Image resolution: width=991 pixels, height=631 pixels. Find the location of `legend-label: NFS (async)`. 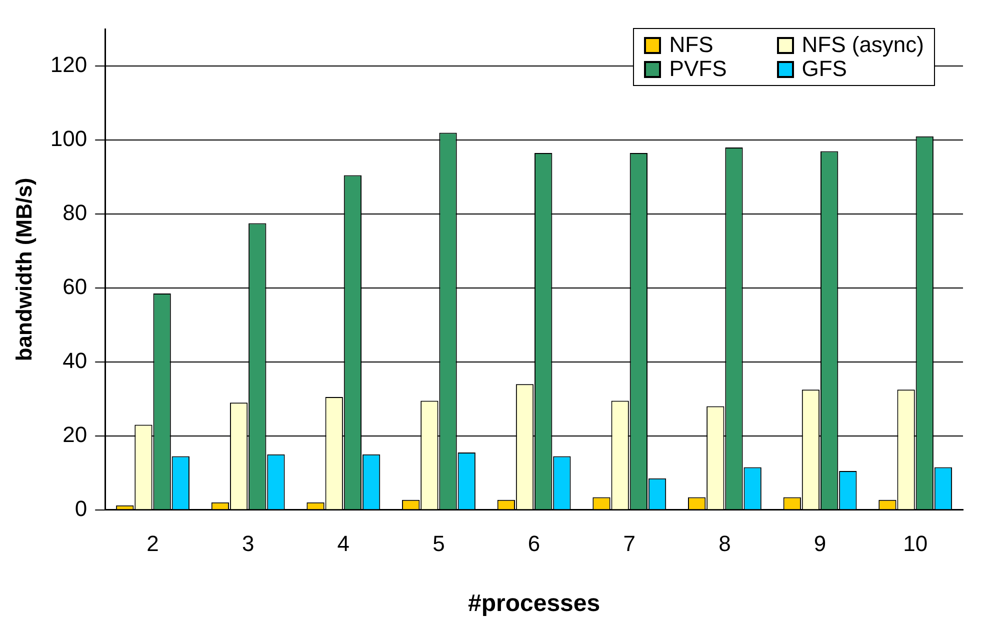

legend-label: NFS (async) is located at coordinates (863, 44).